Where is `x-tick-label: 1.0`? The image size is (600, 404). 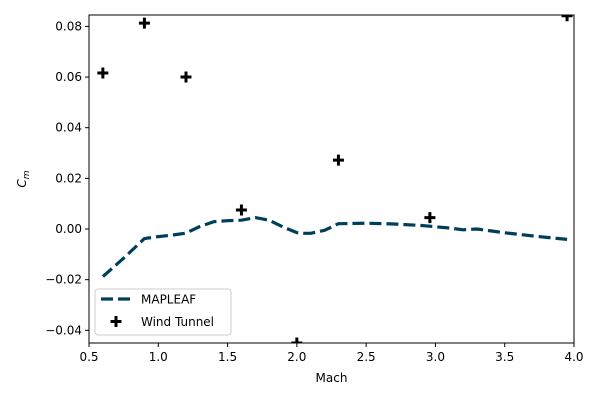
x-tick-label: 1.0 is located at coordinates (158, 357).